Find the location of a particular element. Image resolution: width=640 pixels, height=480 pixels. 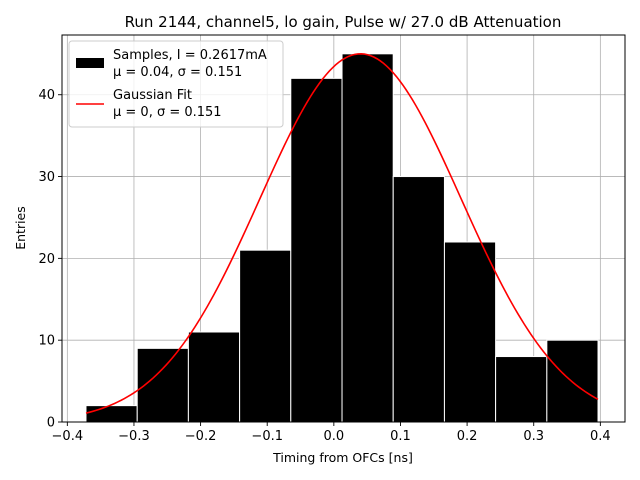

x-axis-label: Timing from OFCs [ns] is located at coordinates (342, 457).